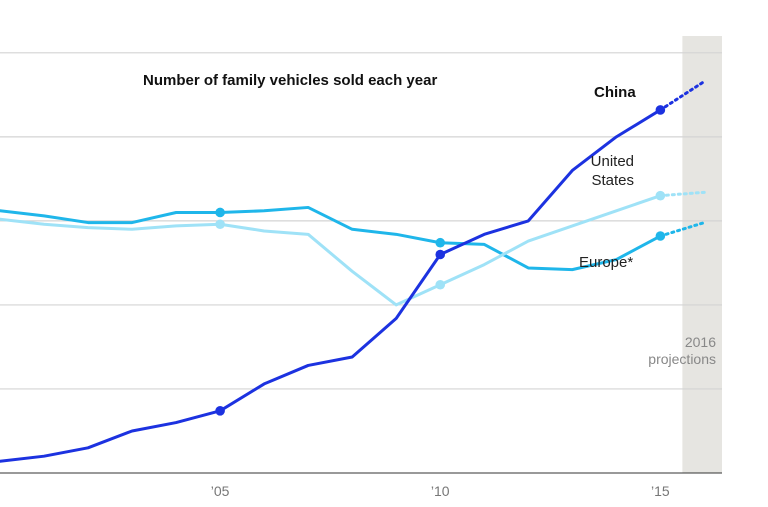 The height and width of the screenshot is (507, 768). What do you see at coordinates (331, 238) in the screenshot?
I see `series-line-europe` at bounding box center [331, 238].